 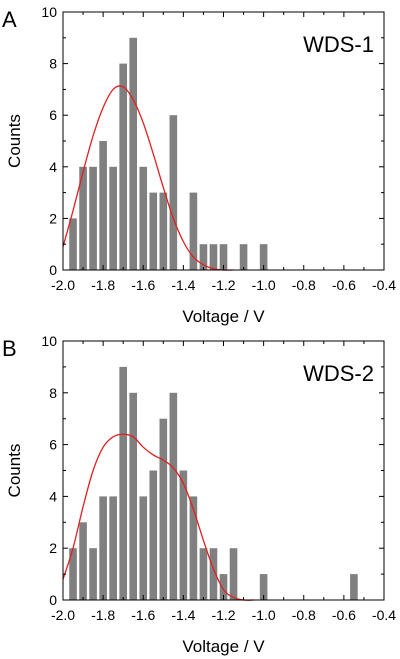 What do you see at coordinates (9, 19) in the screenshot?
I see `panel-letter: A` at bounding box center [9, 19].